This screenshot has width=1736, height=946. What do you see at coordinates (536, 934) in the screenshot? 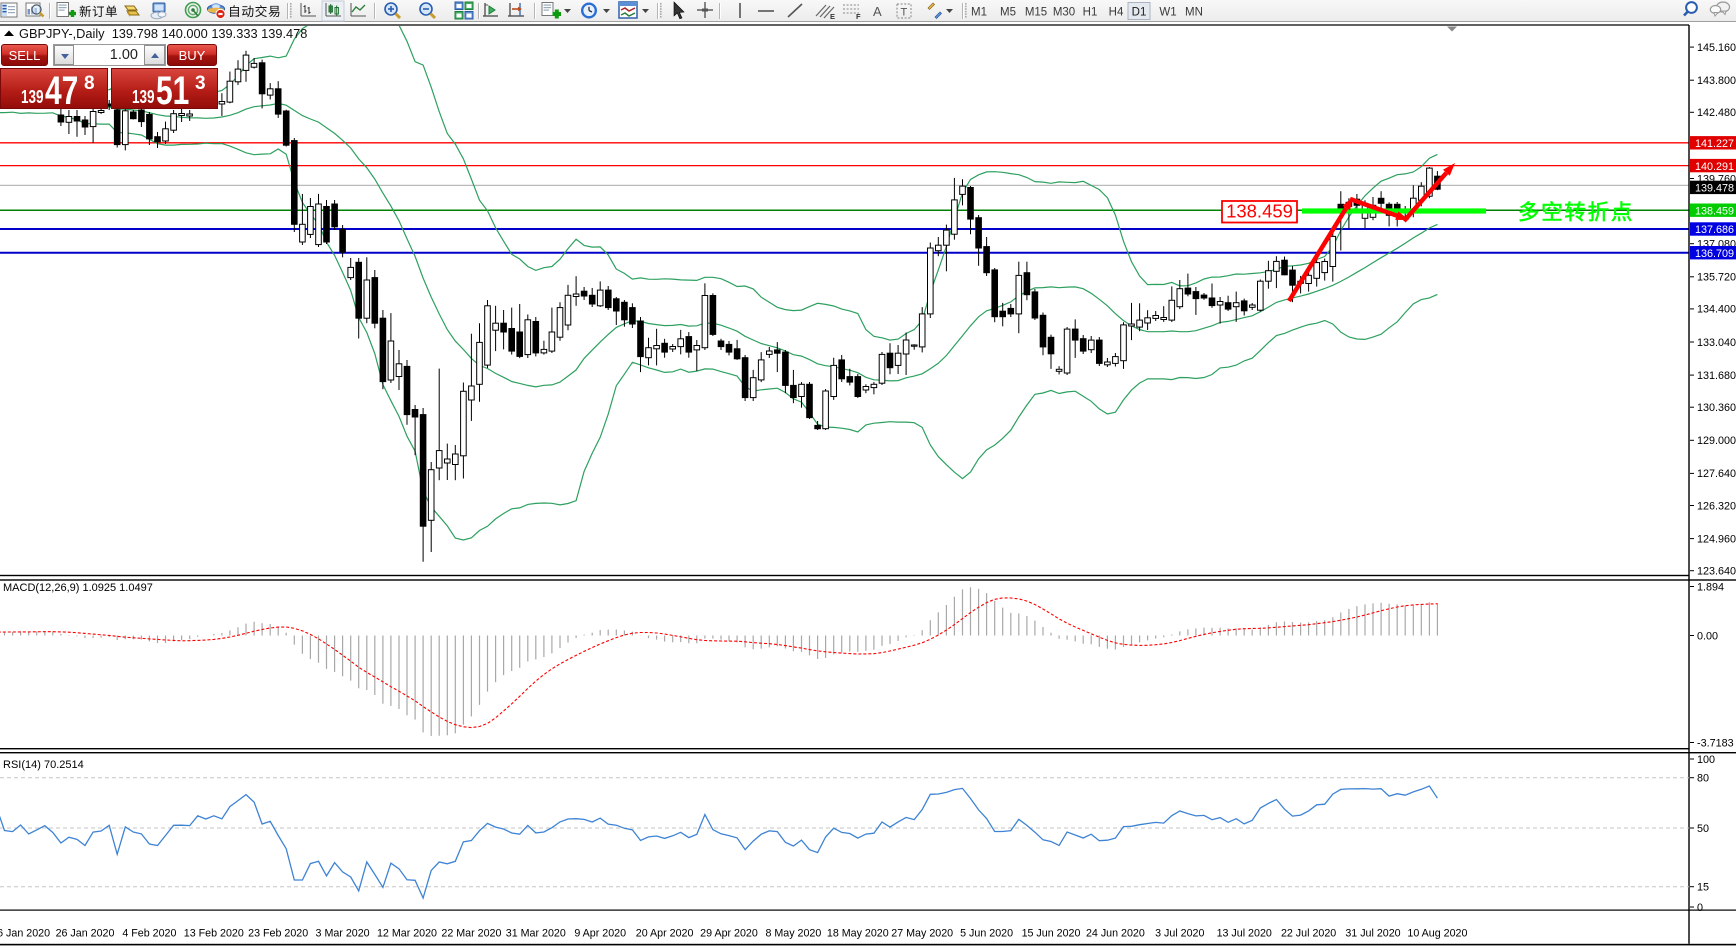
I see `svg-text: 31 Mar 2020` at bounding box center [536, 934].